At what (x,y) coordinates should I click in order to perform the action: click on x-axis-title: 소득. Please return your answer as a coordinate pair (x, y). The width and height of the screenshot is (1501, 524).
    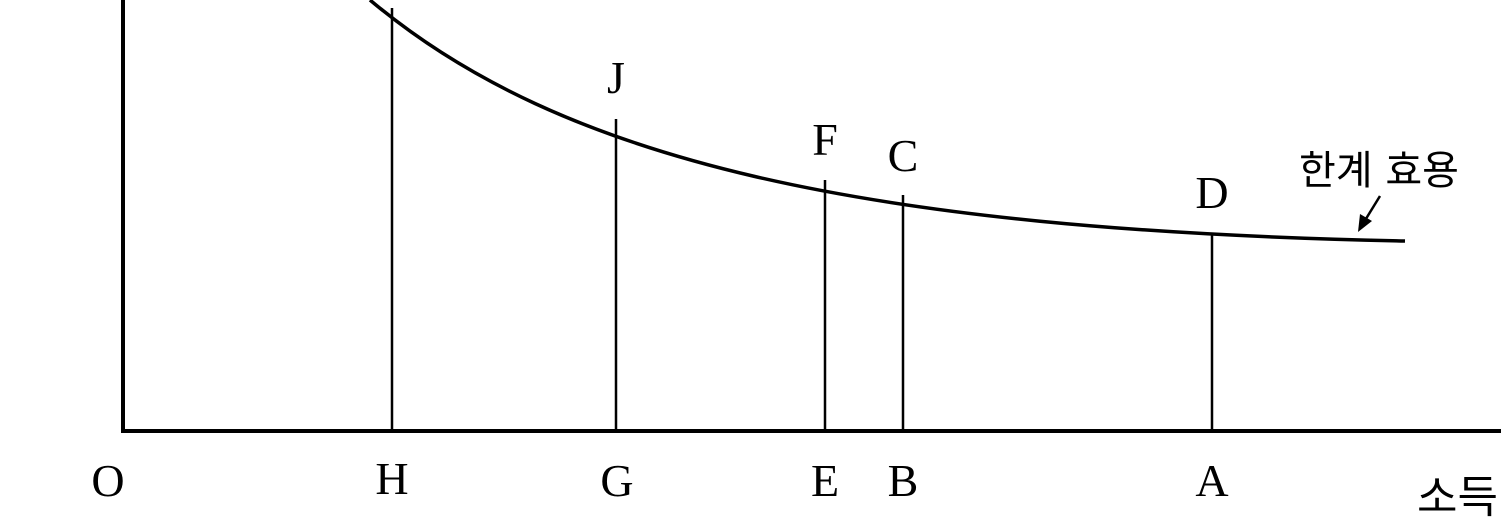
    Looking at the image, I should click on (1457, 497).